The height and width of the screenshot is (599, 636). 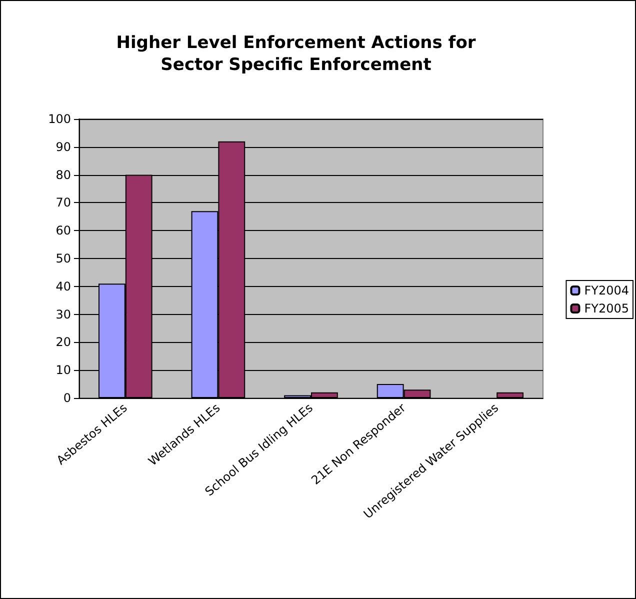 I want to click on y-tick-label: 100, so click(x=59, y=119).